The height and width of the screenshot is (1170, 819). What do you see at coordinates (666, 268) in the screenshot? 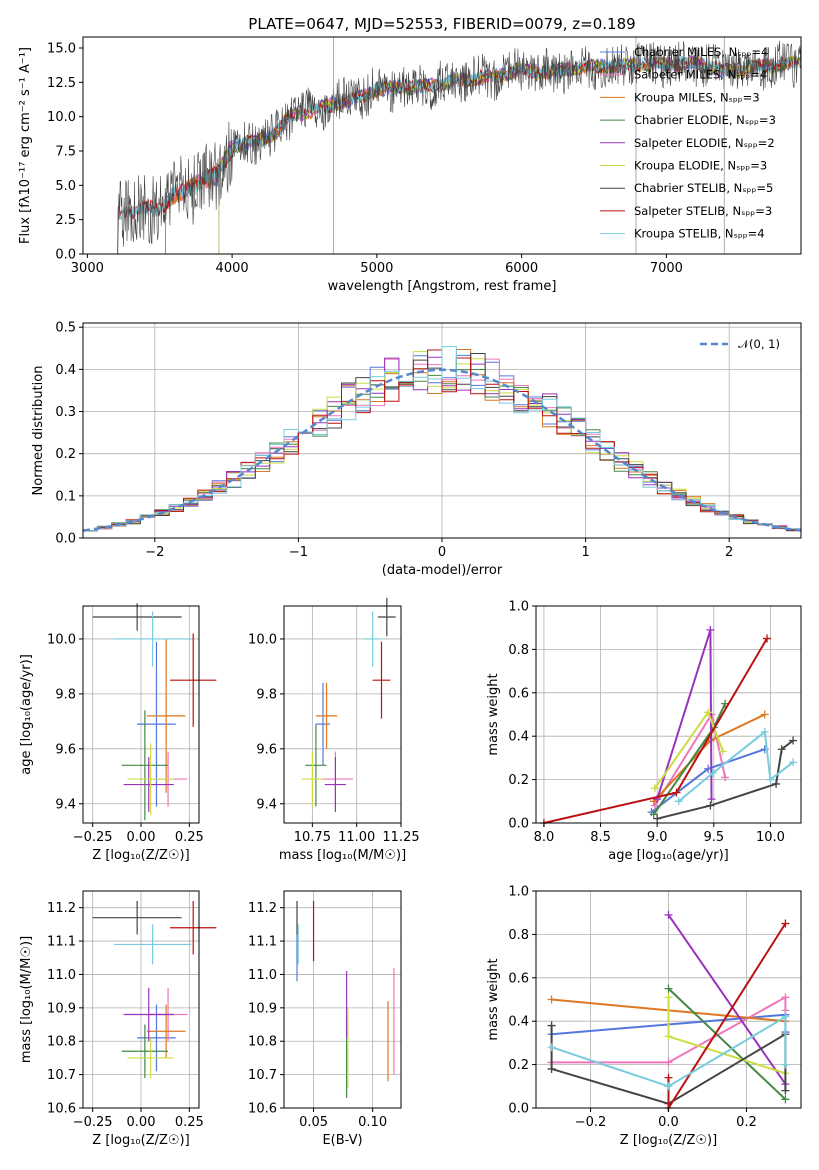
I see `x-tick-label: 7000` at bounding box center [666, 268].